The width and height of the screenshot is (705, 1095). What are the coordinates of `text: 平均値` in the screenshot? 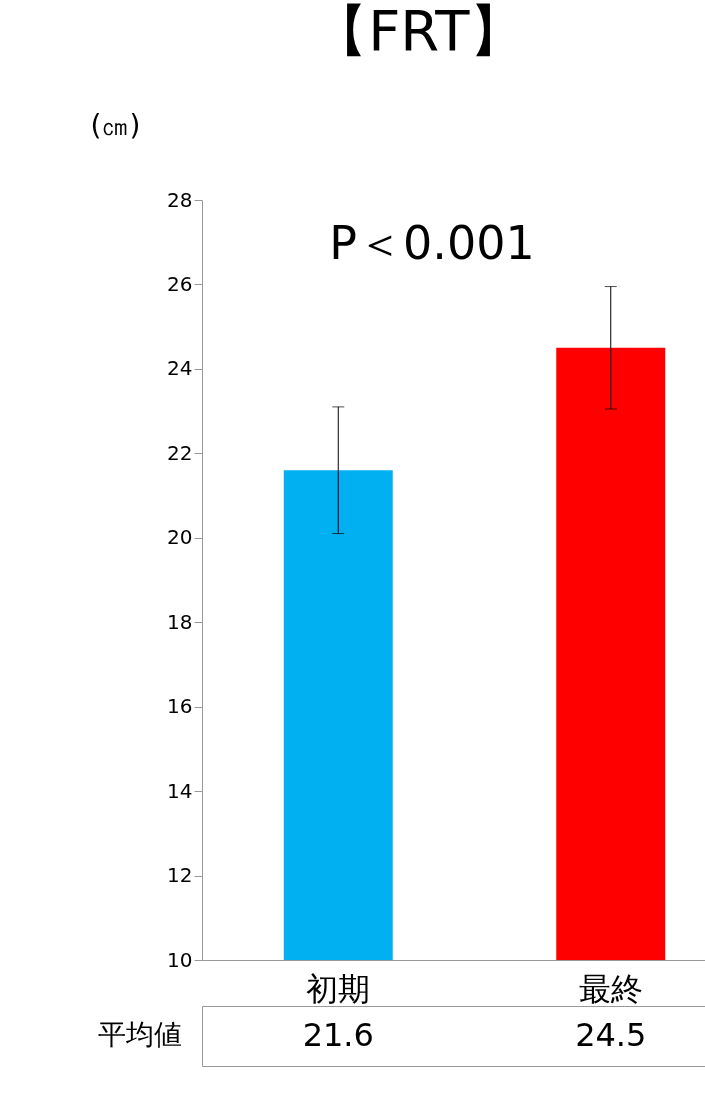 It's located at (140, 1034).